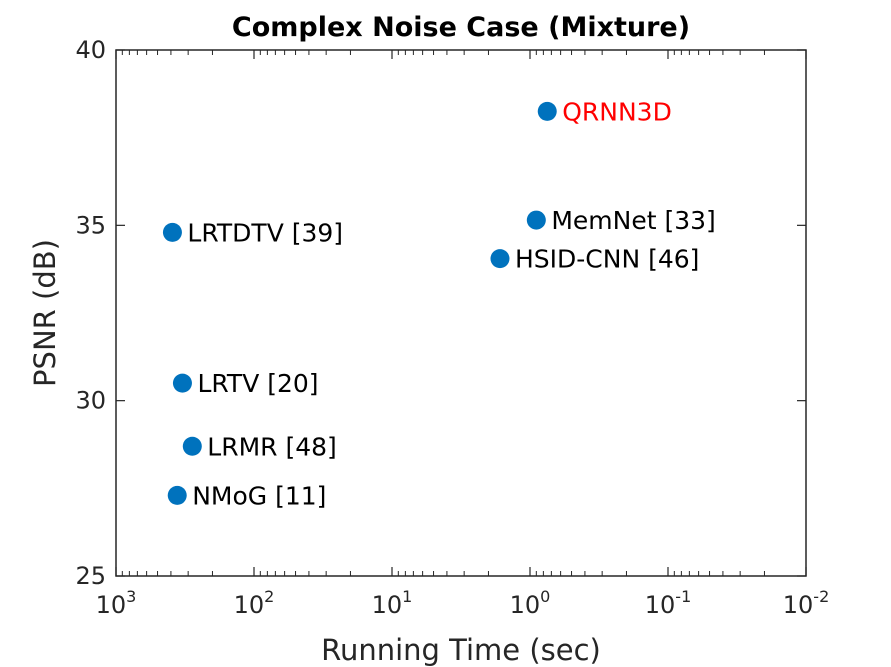 The height and width of the screenshot is (667, 891). What do you see at coordinates (530, 603) in the screenshot?
I see `x-tick-label: 10⁰` at bounding box center [530, 603].